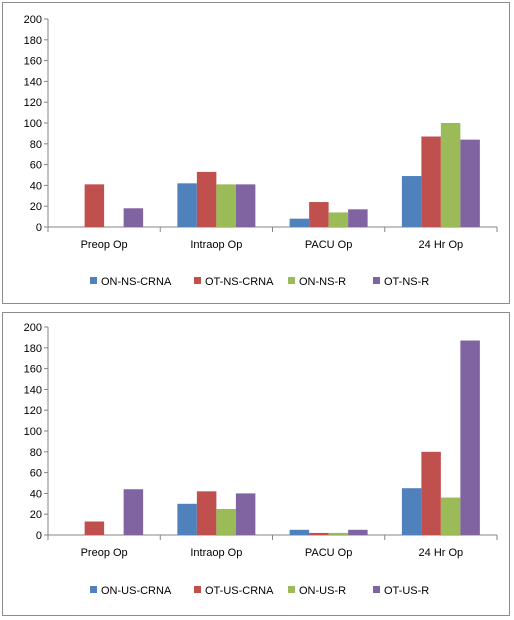  What do you see at coordinates (406, 282) in the screenshot?
I see `legend-label: OT-NS-R` at bounding box center [406, 282].